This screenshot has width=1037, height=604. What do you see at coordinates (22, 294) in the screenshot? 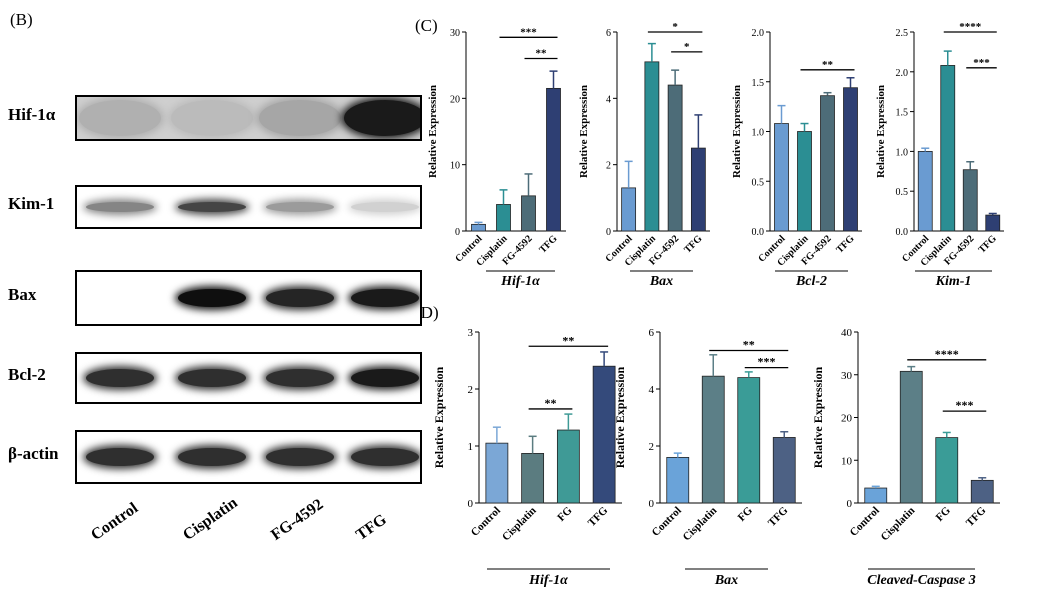
I see `blot-row-label: Bax` at bounding box center [22, 294].